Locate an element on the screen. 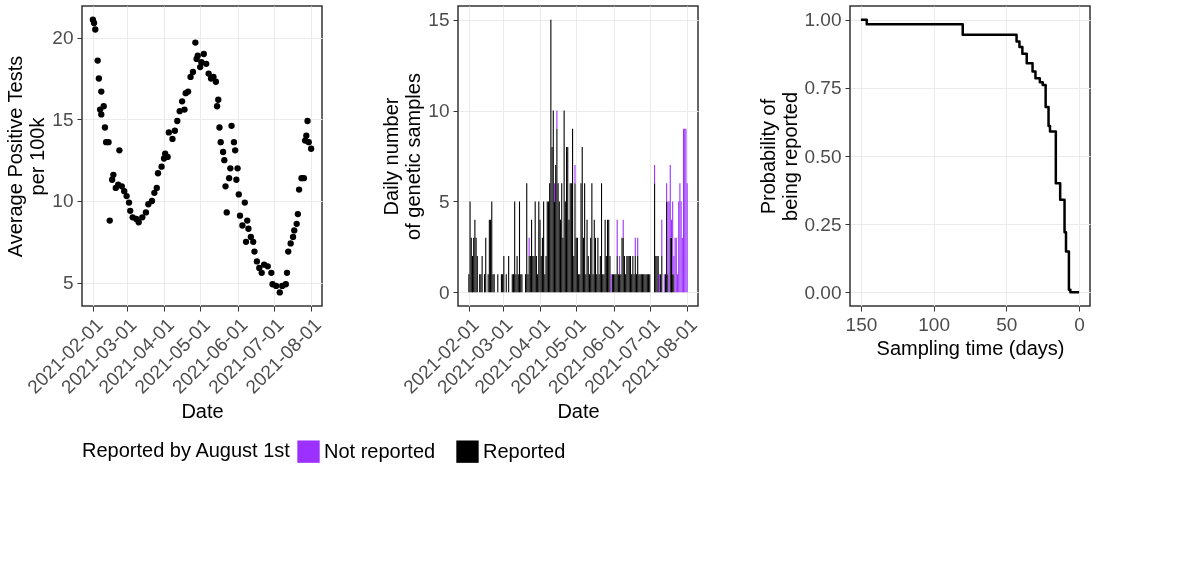 The width and height of the screenshot is (1194, 583). x-tick-label: 150 is located at coordinates (861, 324).